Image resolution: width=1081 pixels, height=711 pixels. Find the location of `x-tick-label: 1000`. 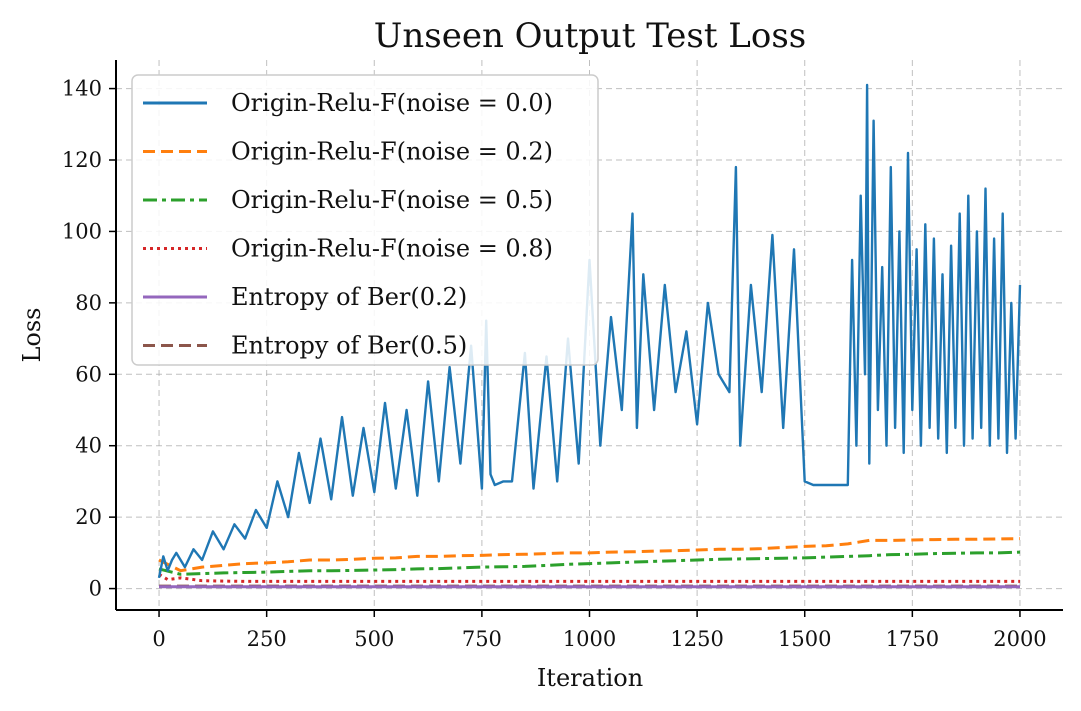

x-tick-label: 1000 is located at coordinates (589, 639).